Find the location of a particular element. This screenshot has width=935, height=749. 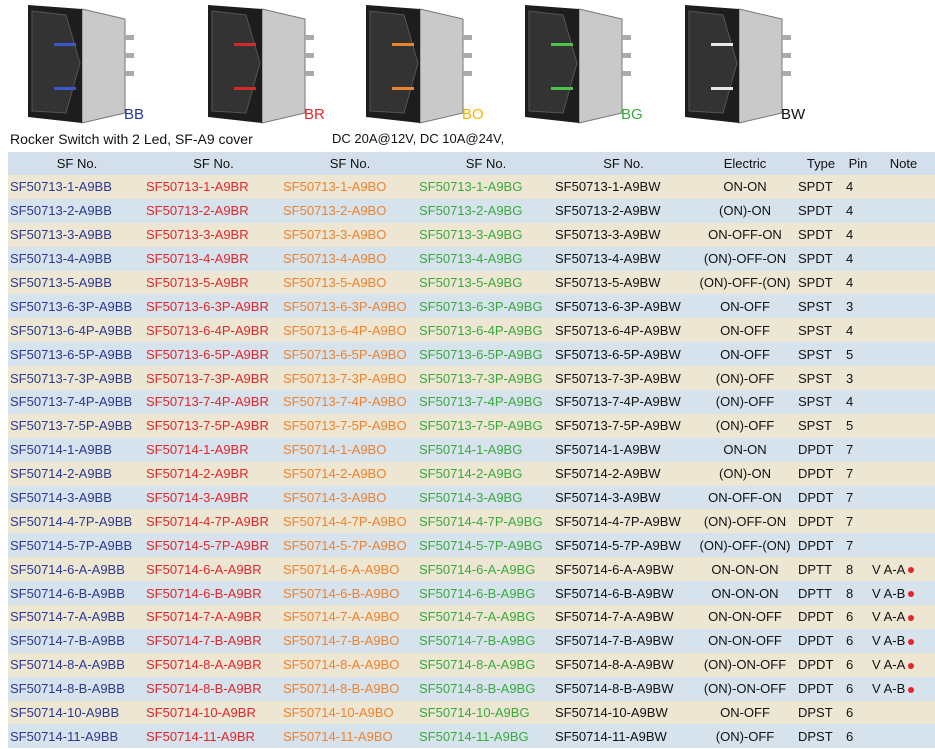

cell: SF50714-10-A9BG is located at coordinates (474, 713).